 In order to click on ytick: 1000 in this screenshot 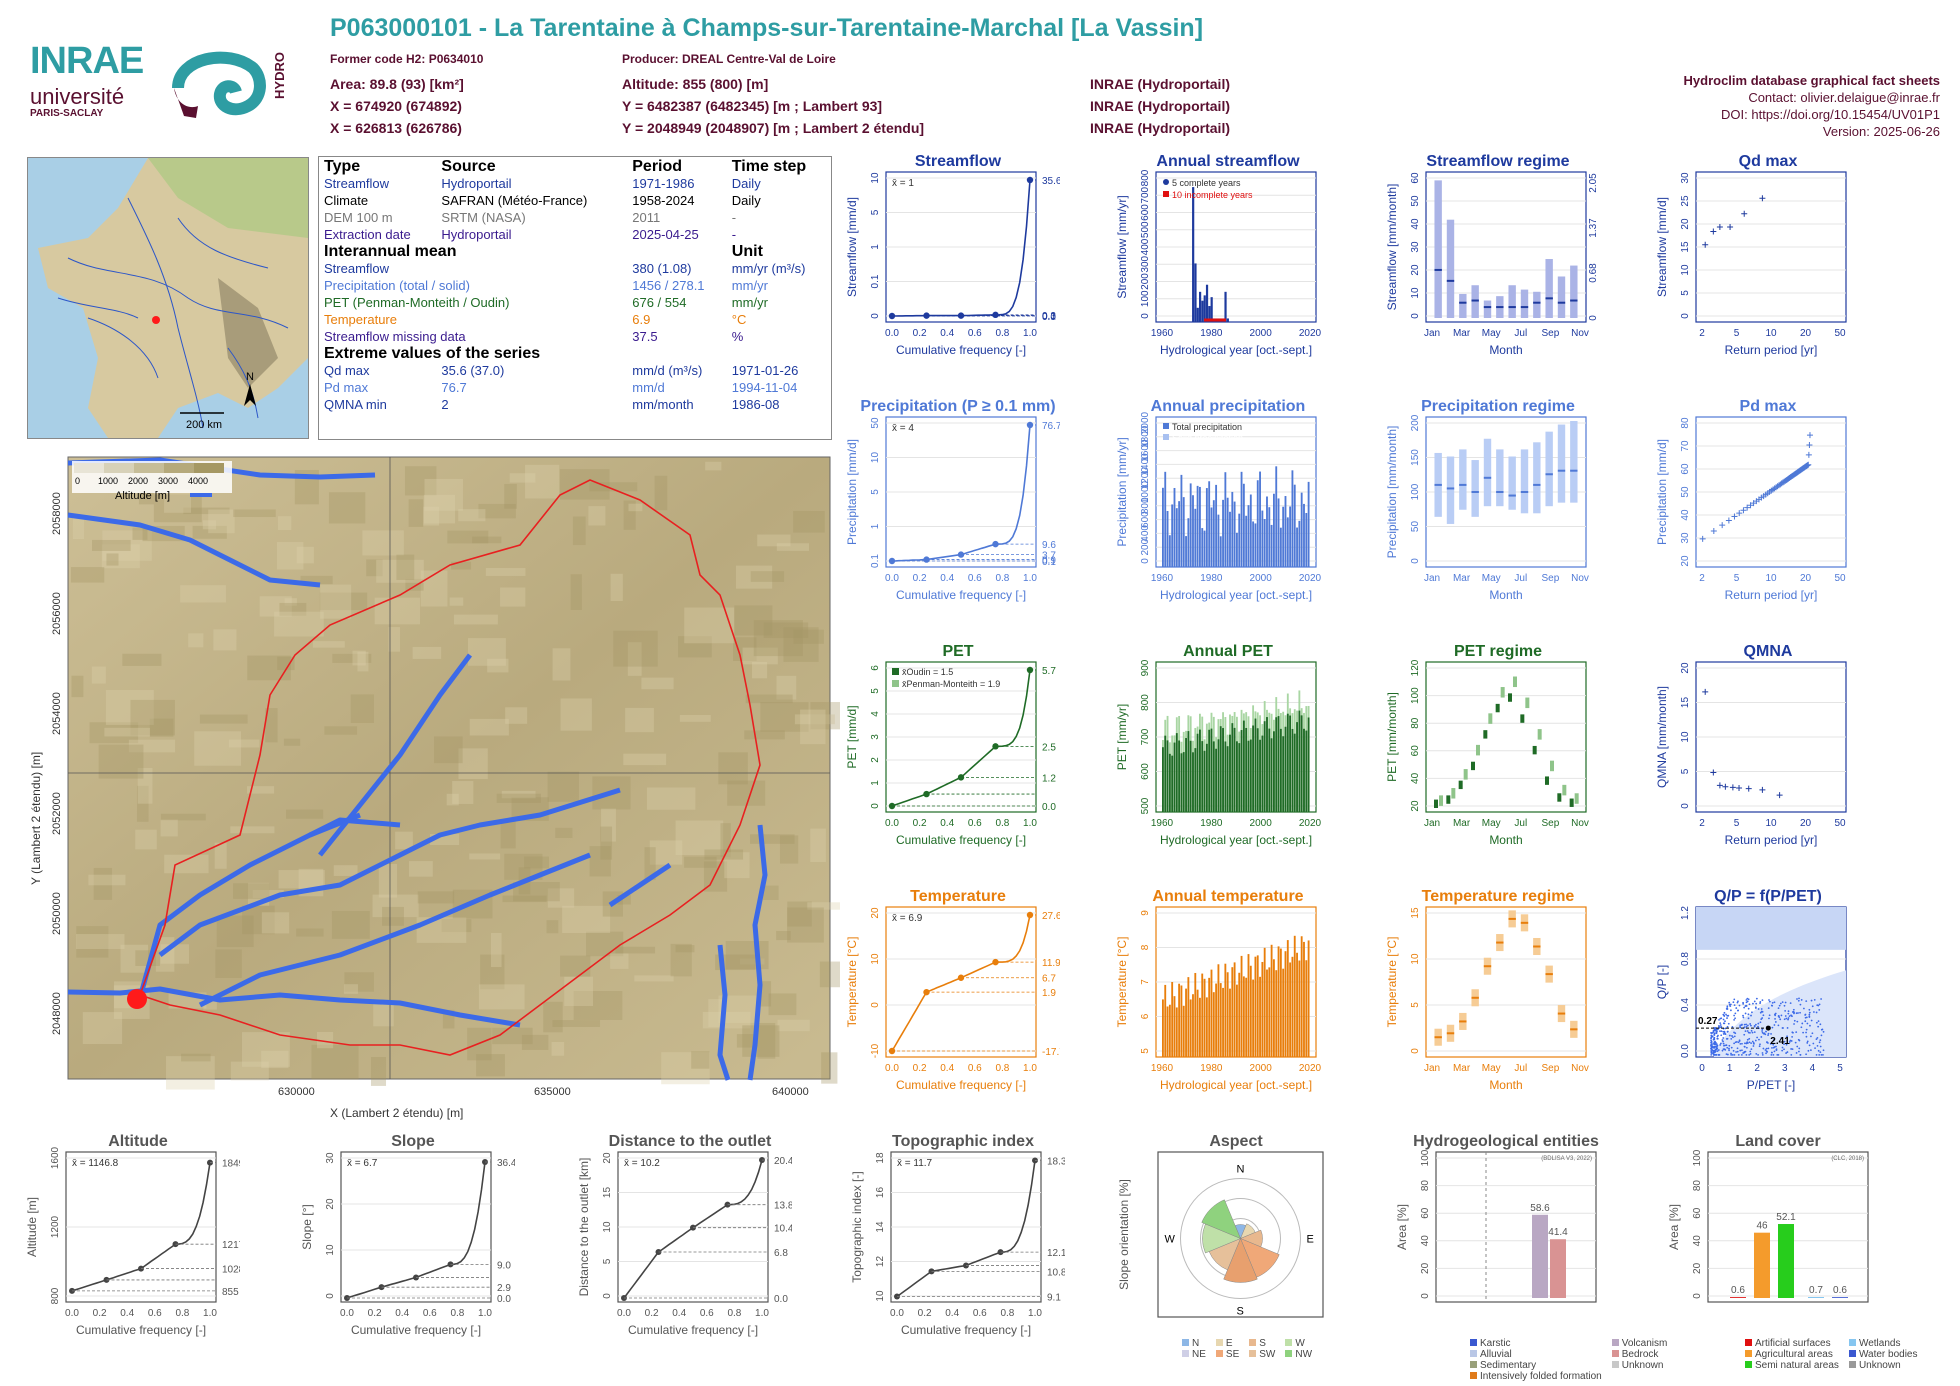, I will do `click(1145, 491)`.